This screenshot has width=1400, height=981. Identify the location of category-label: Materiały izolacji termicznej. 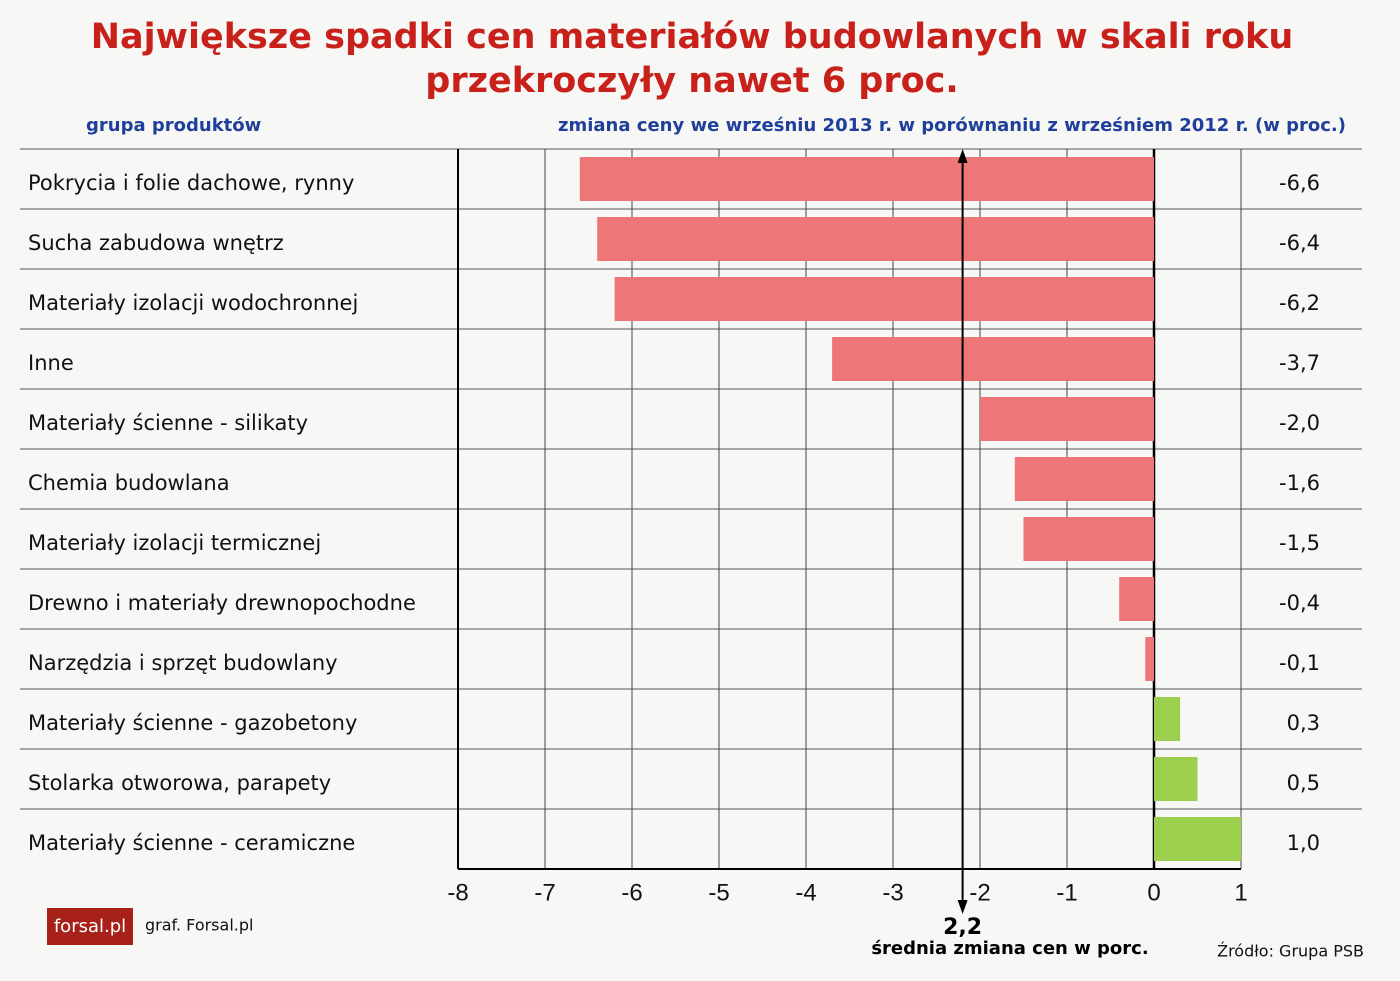
(174, 543).